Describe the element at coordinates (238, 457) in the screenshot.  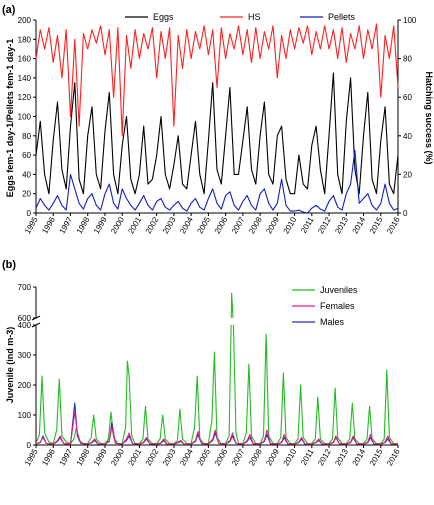
I see `x-tick-label-b: 2007` at that location.